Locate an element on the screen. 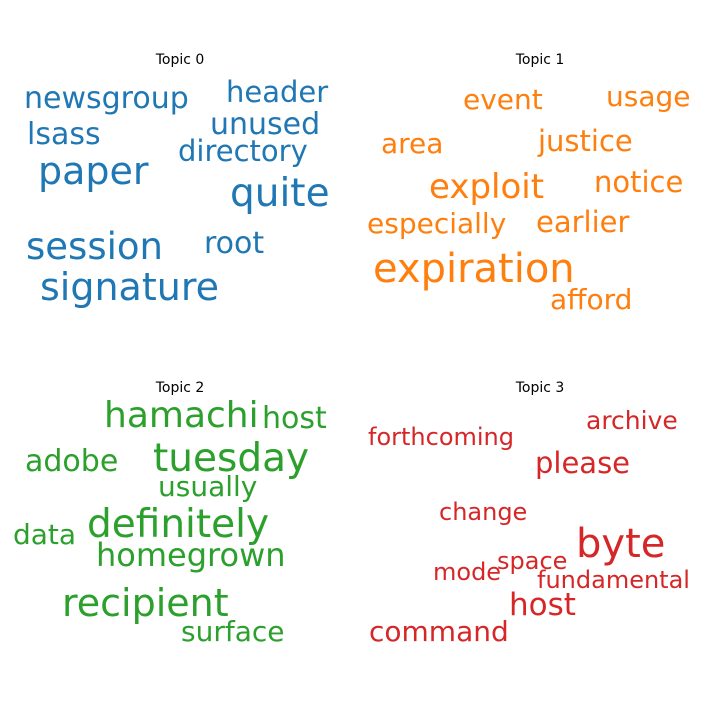  topic-3-word-archive: archive is located at coordinates (632, 420).